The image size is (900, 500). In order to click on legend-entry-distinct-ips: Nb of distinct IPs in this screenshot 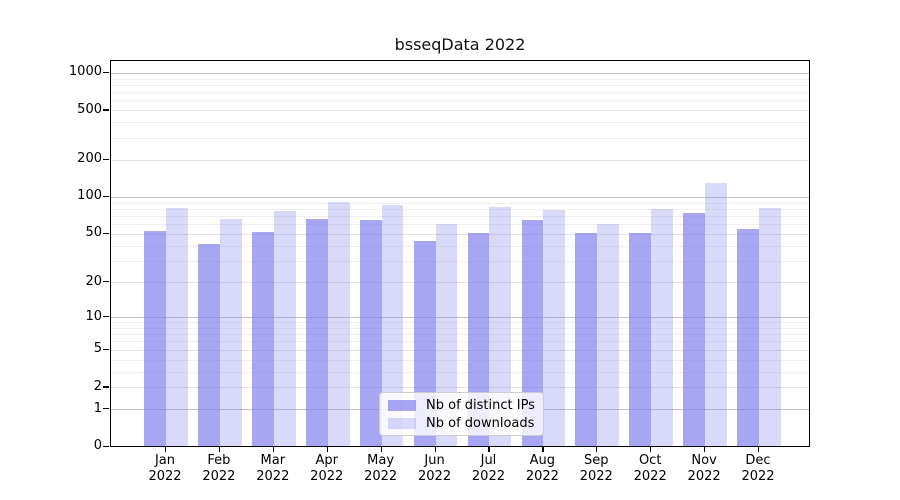, I will do `click(461, 405)`.